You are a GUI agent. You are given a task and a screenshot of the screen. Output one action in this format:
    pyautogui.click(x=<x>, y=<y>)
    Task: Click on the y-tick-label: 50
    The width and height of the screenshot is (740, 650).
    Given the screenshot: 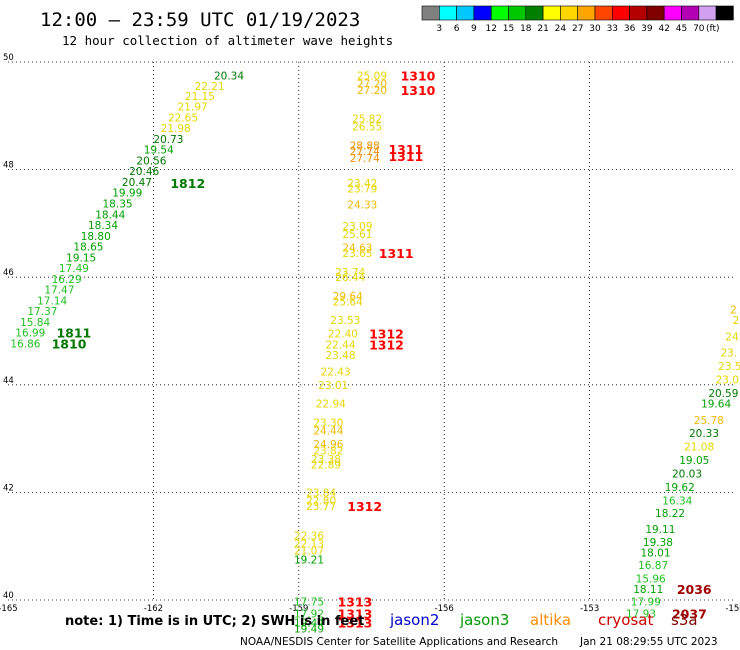 What is the action you would take?
    pyautogui.click(x=8, y=58)
    